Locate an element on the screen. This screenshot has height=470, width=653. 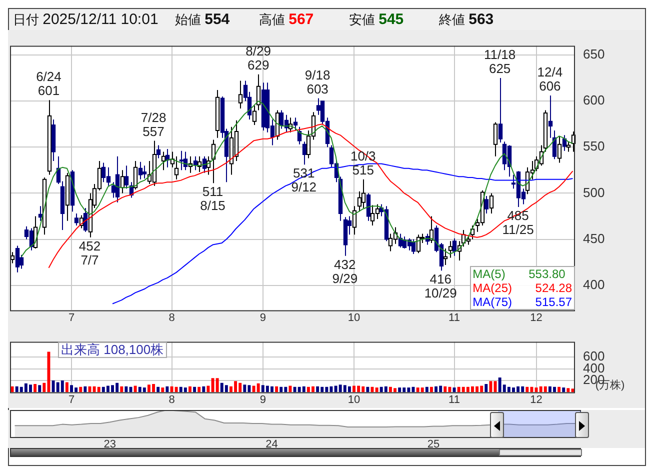
annotation: 7/28 557 is located at coordinates (153, 124).